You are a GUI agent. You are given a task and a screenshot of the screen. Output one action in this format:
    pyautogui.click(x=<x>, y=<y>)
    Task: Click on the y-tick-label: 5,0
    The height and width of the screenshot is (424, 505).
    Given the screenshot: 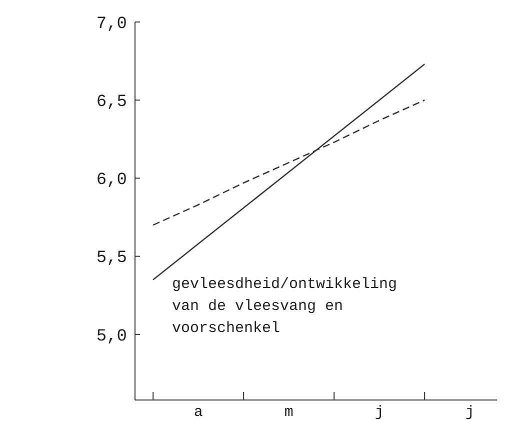 What is the action you would take?
    pyautogui.click(x=111, y=336)
    